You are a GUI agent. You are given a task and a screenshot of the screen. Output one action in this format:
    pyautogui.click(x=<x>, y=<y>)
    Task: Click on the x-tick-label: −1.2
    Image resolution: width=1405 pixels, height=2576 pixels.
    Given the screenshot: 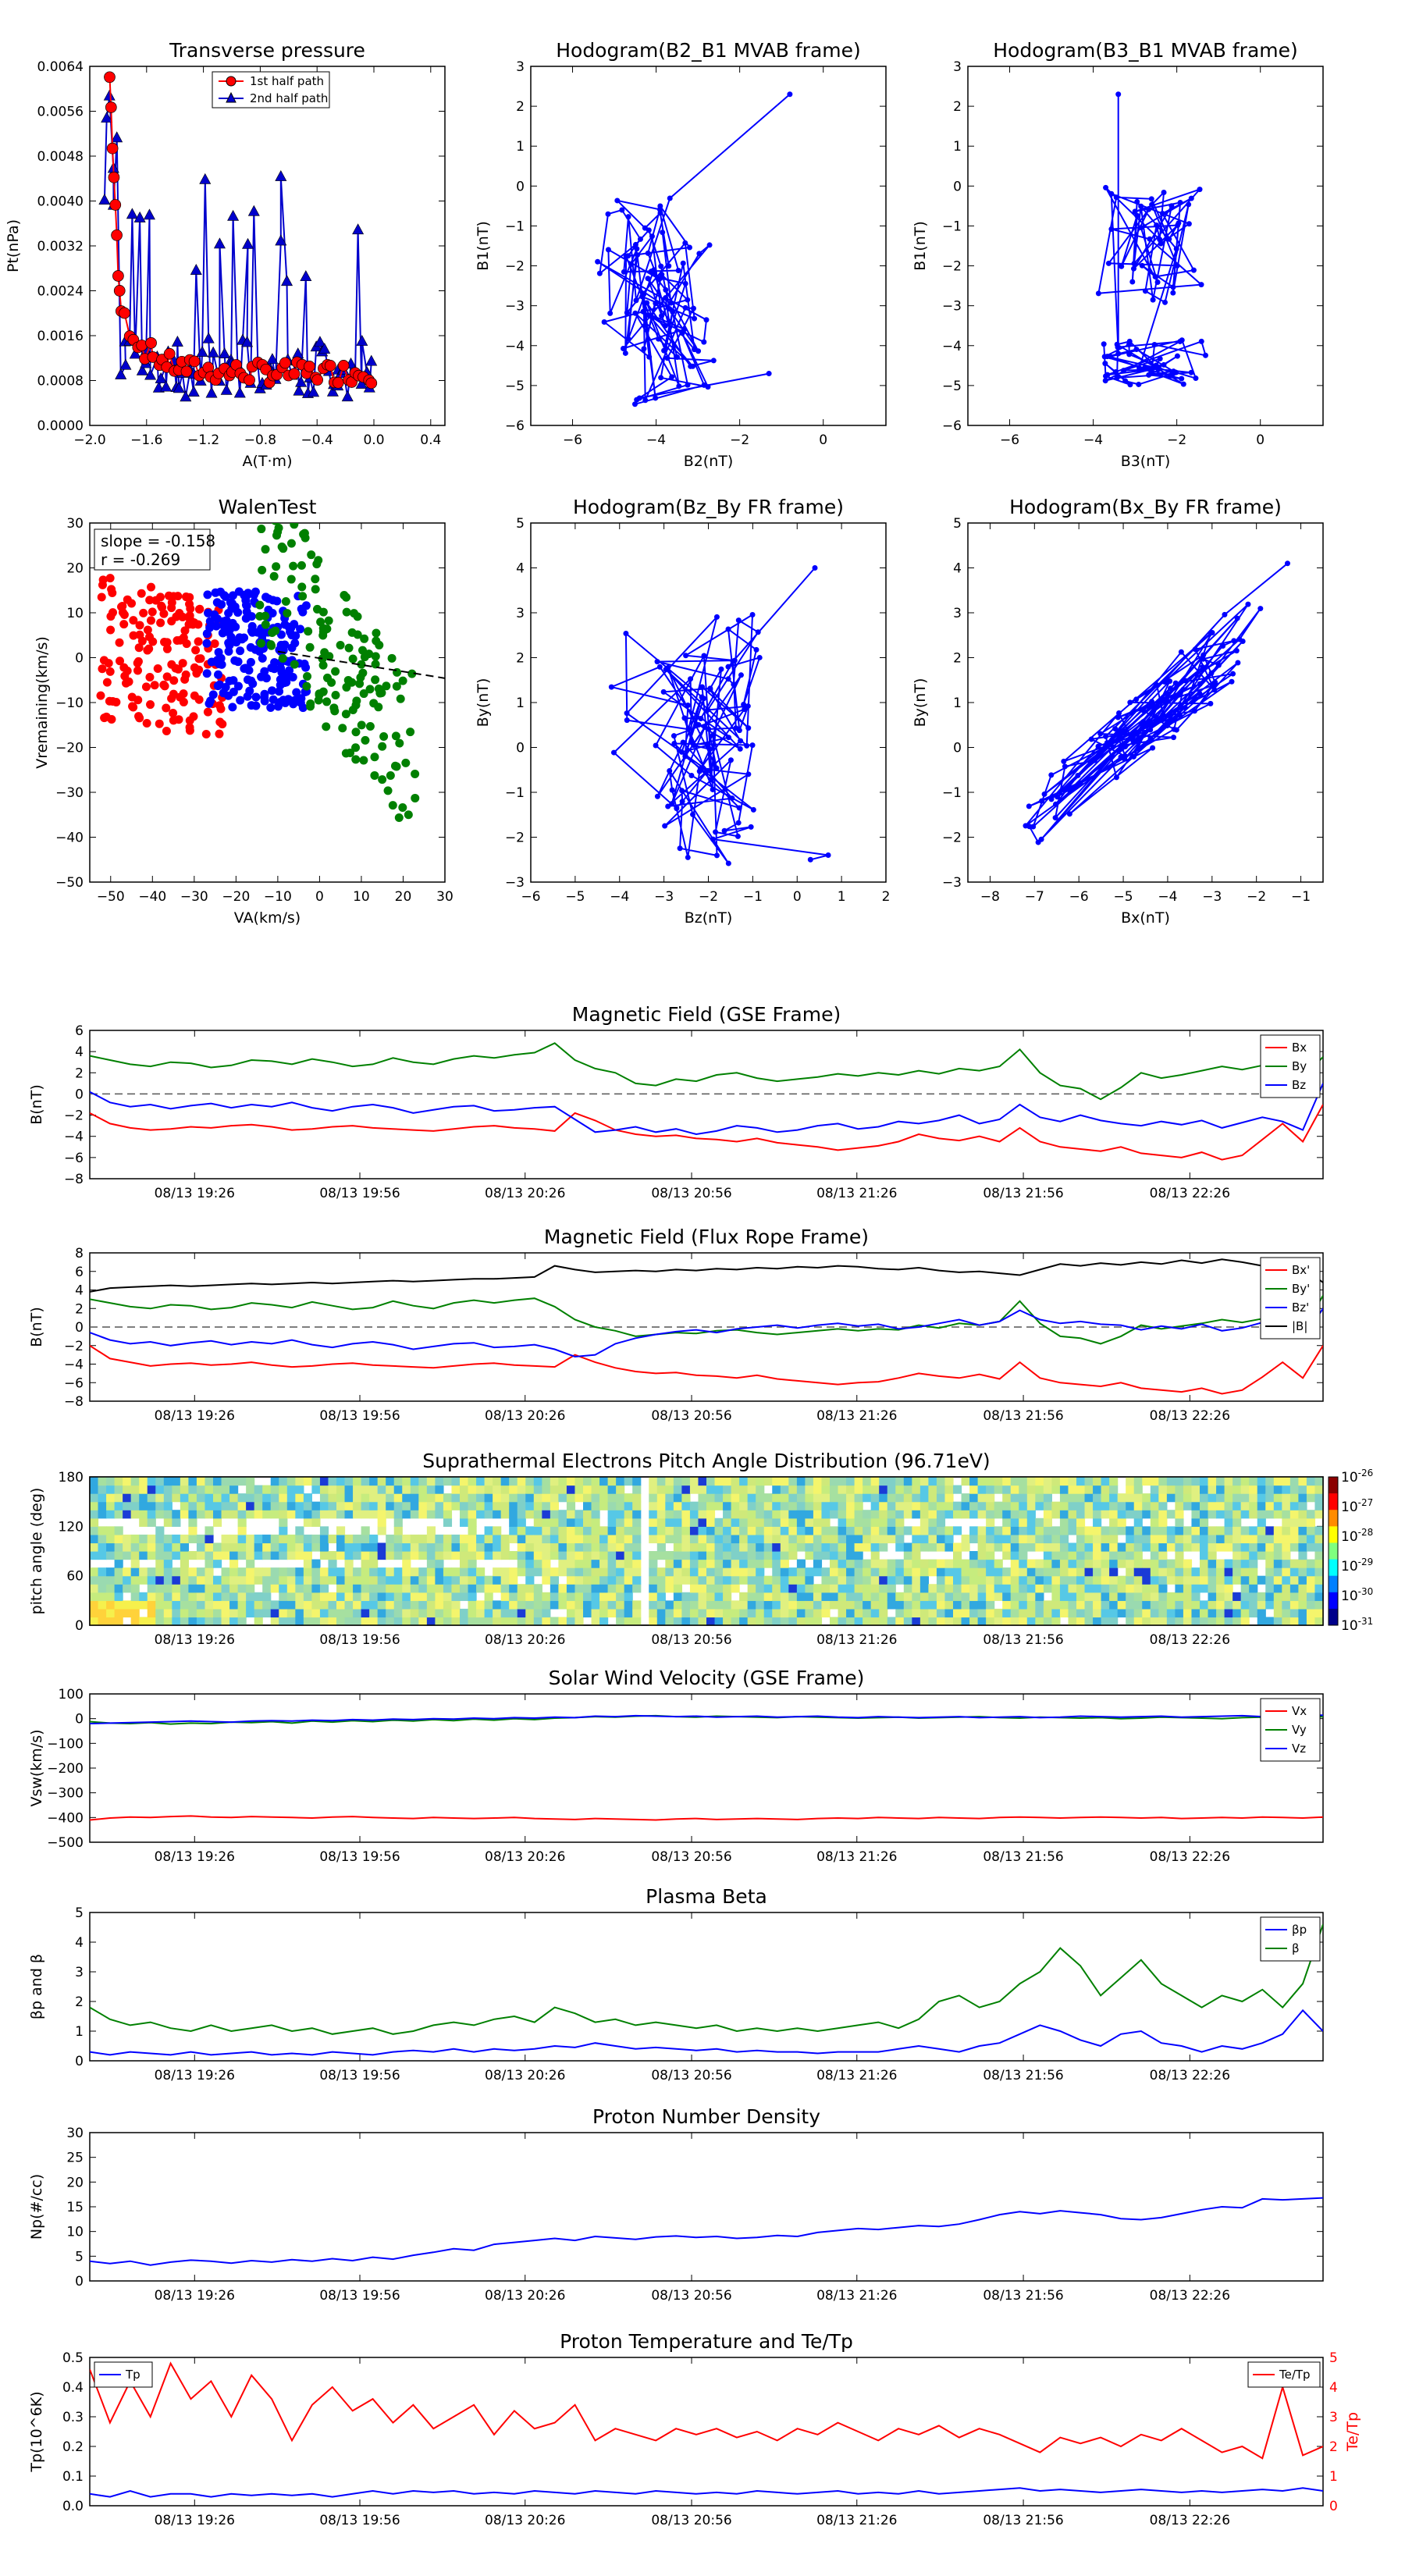 What is the action you would take?
    pyautogui.click(x=203, y=440)
    